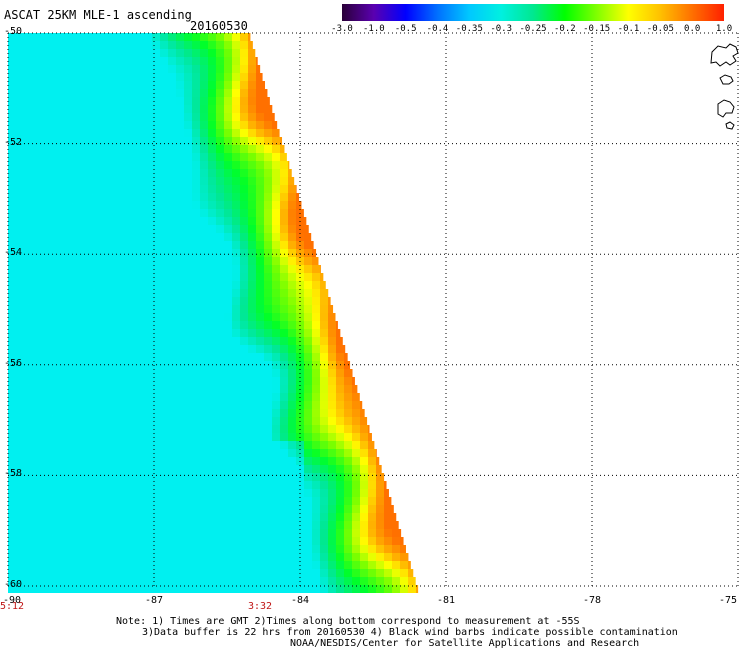 This screenshot has width=740, height=650. I want to click on coastline-island, so click(726, 108).